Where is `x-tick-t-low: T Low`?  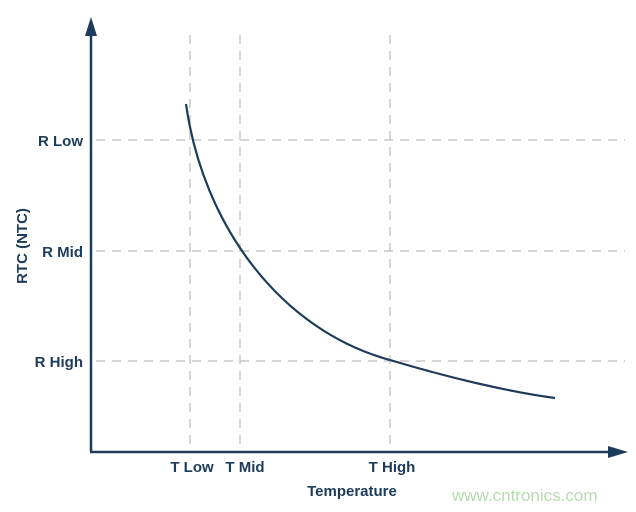
x-tick-t-low: T Low is located at coordinates (192, 467).